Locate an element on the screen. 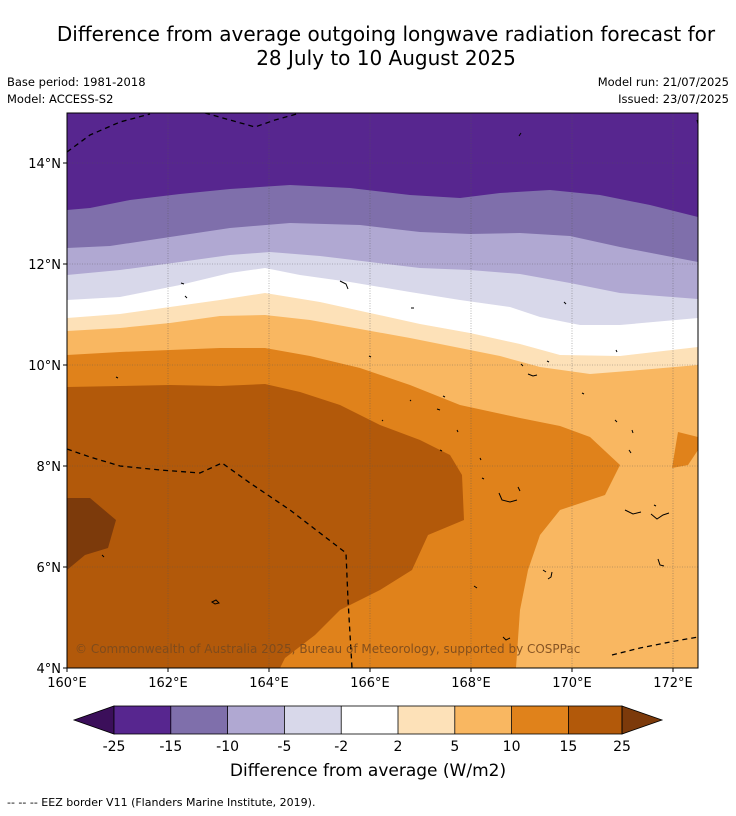 This screenshot has width=736, height=816. colorbar-tick-label: -25 is located at coordinates (114, 747).